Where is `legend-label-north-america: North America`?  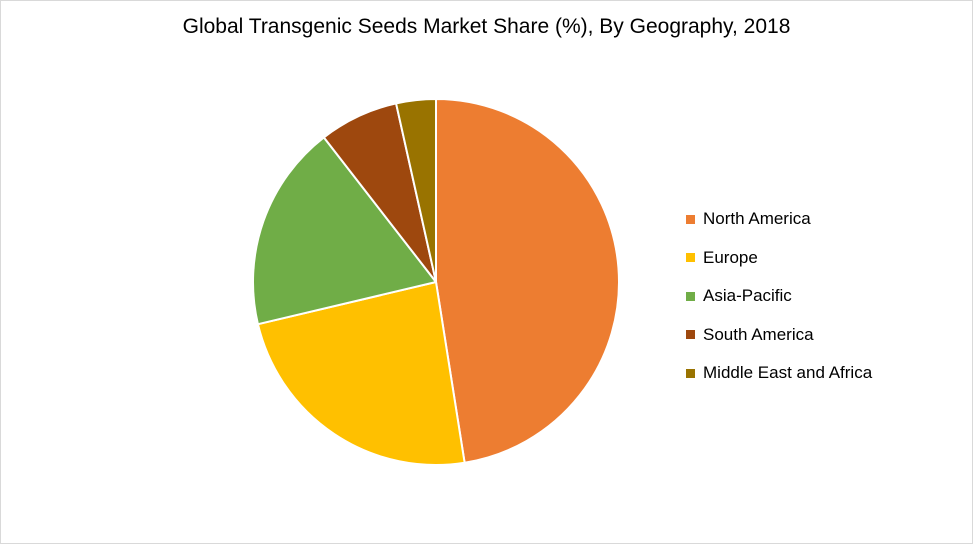 legend-label-north-america: North America is located at coordinates (757, 219).